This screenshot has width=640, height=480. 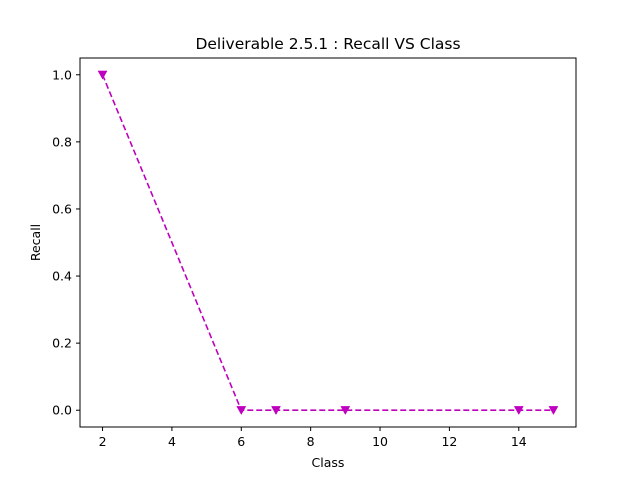 I want to click on y-axis-ticks: 0.0 0.2 0.4 0.6 0.8 1.0, so click(x=66, y=242).